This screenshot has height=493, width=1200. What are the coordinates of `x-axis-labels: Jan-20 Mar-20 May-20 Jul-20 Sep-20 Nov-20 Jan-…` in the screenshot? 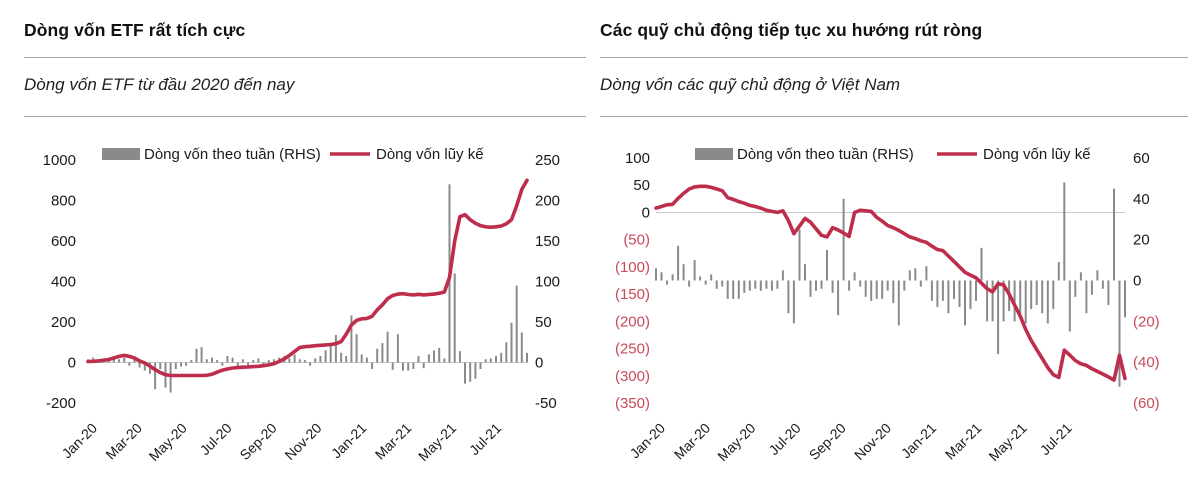 It's located at (851, 442).